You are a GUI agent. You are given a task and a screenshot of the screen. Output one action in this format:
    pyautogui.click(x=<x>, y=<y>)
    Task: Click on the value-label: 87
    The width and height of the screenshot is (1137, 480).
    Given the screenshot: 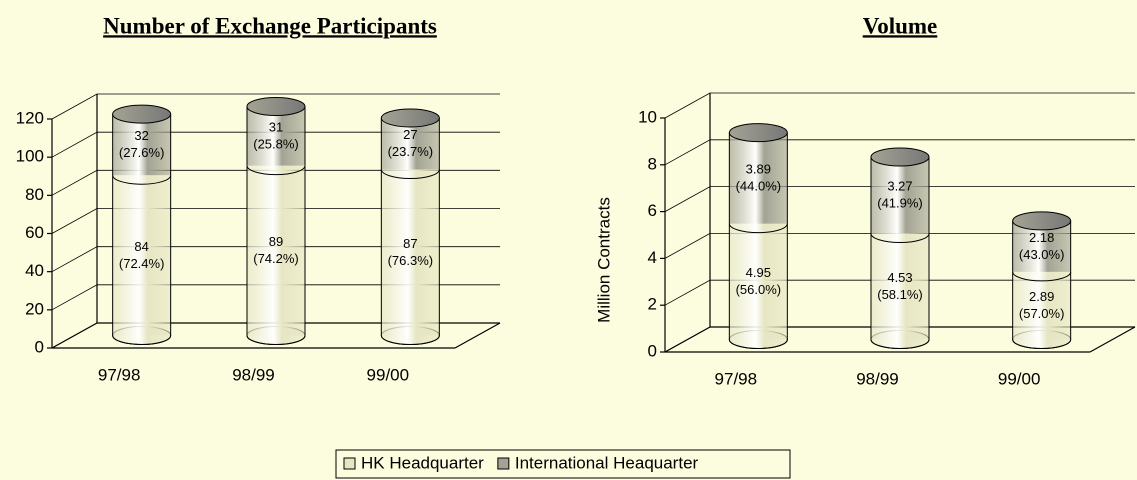 What is the action you would take?
    pyautogui.click(x=410, y=243)
    